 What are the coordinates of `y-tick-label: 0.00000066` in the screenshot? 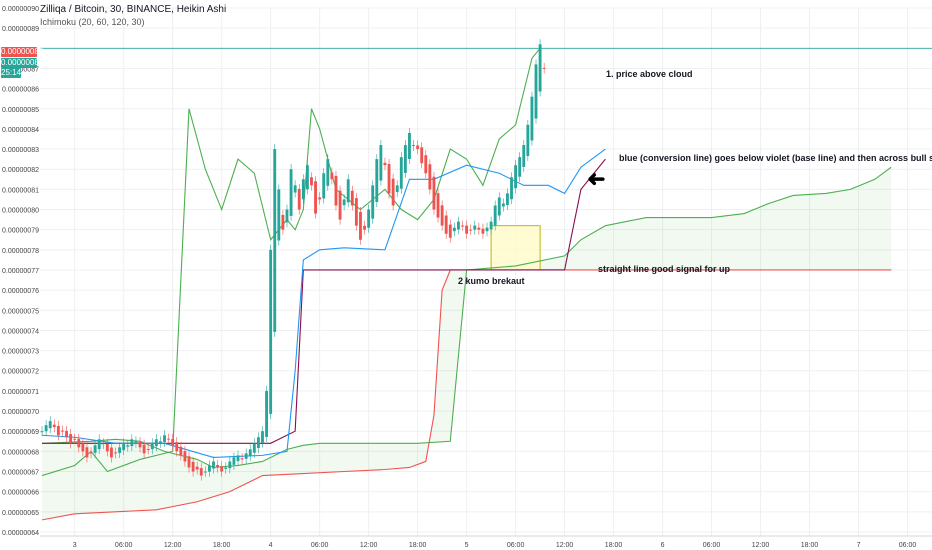 It's located at (20, 493).